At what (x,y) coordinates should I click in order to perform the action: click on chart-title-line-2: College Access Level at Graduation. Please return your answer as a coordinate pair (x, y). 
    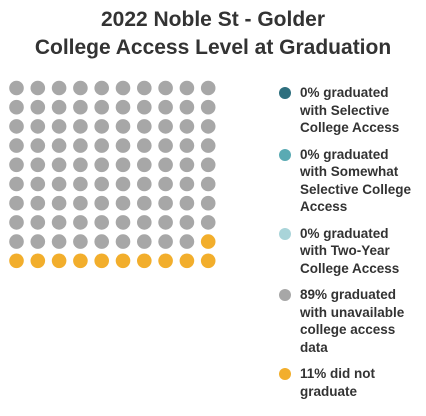
    Looking at the image, I should click on (213, 47).